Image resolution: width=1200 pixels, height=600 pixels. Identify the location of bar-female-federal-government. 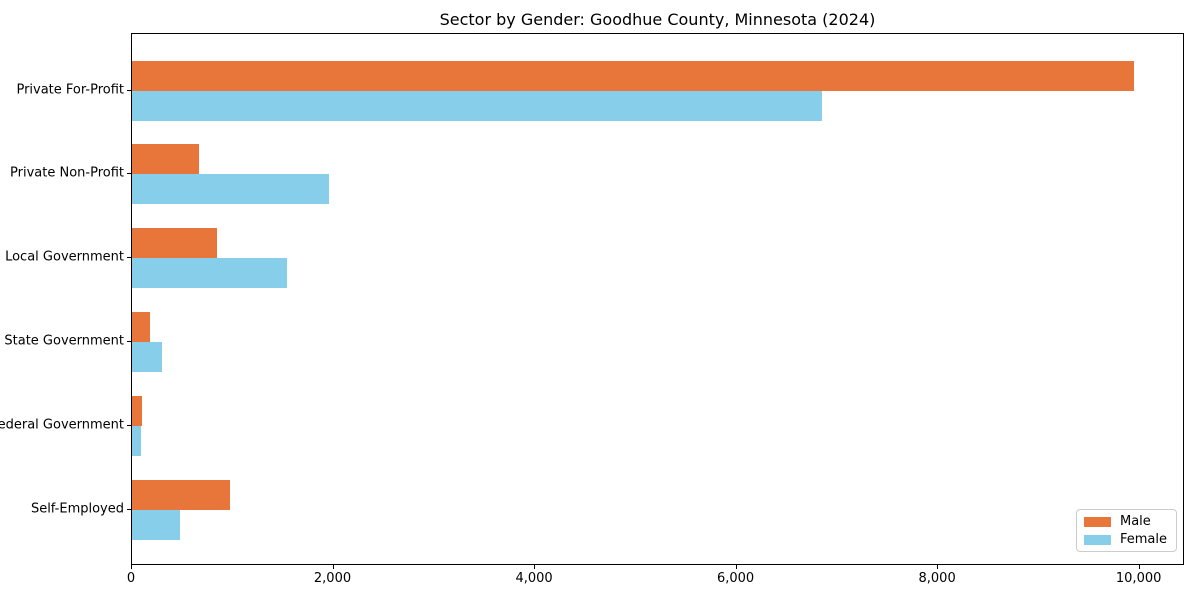
(137, 440).